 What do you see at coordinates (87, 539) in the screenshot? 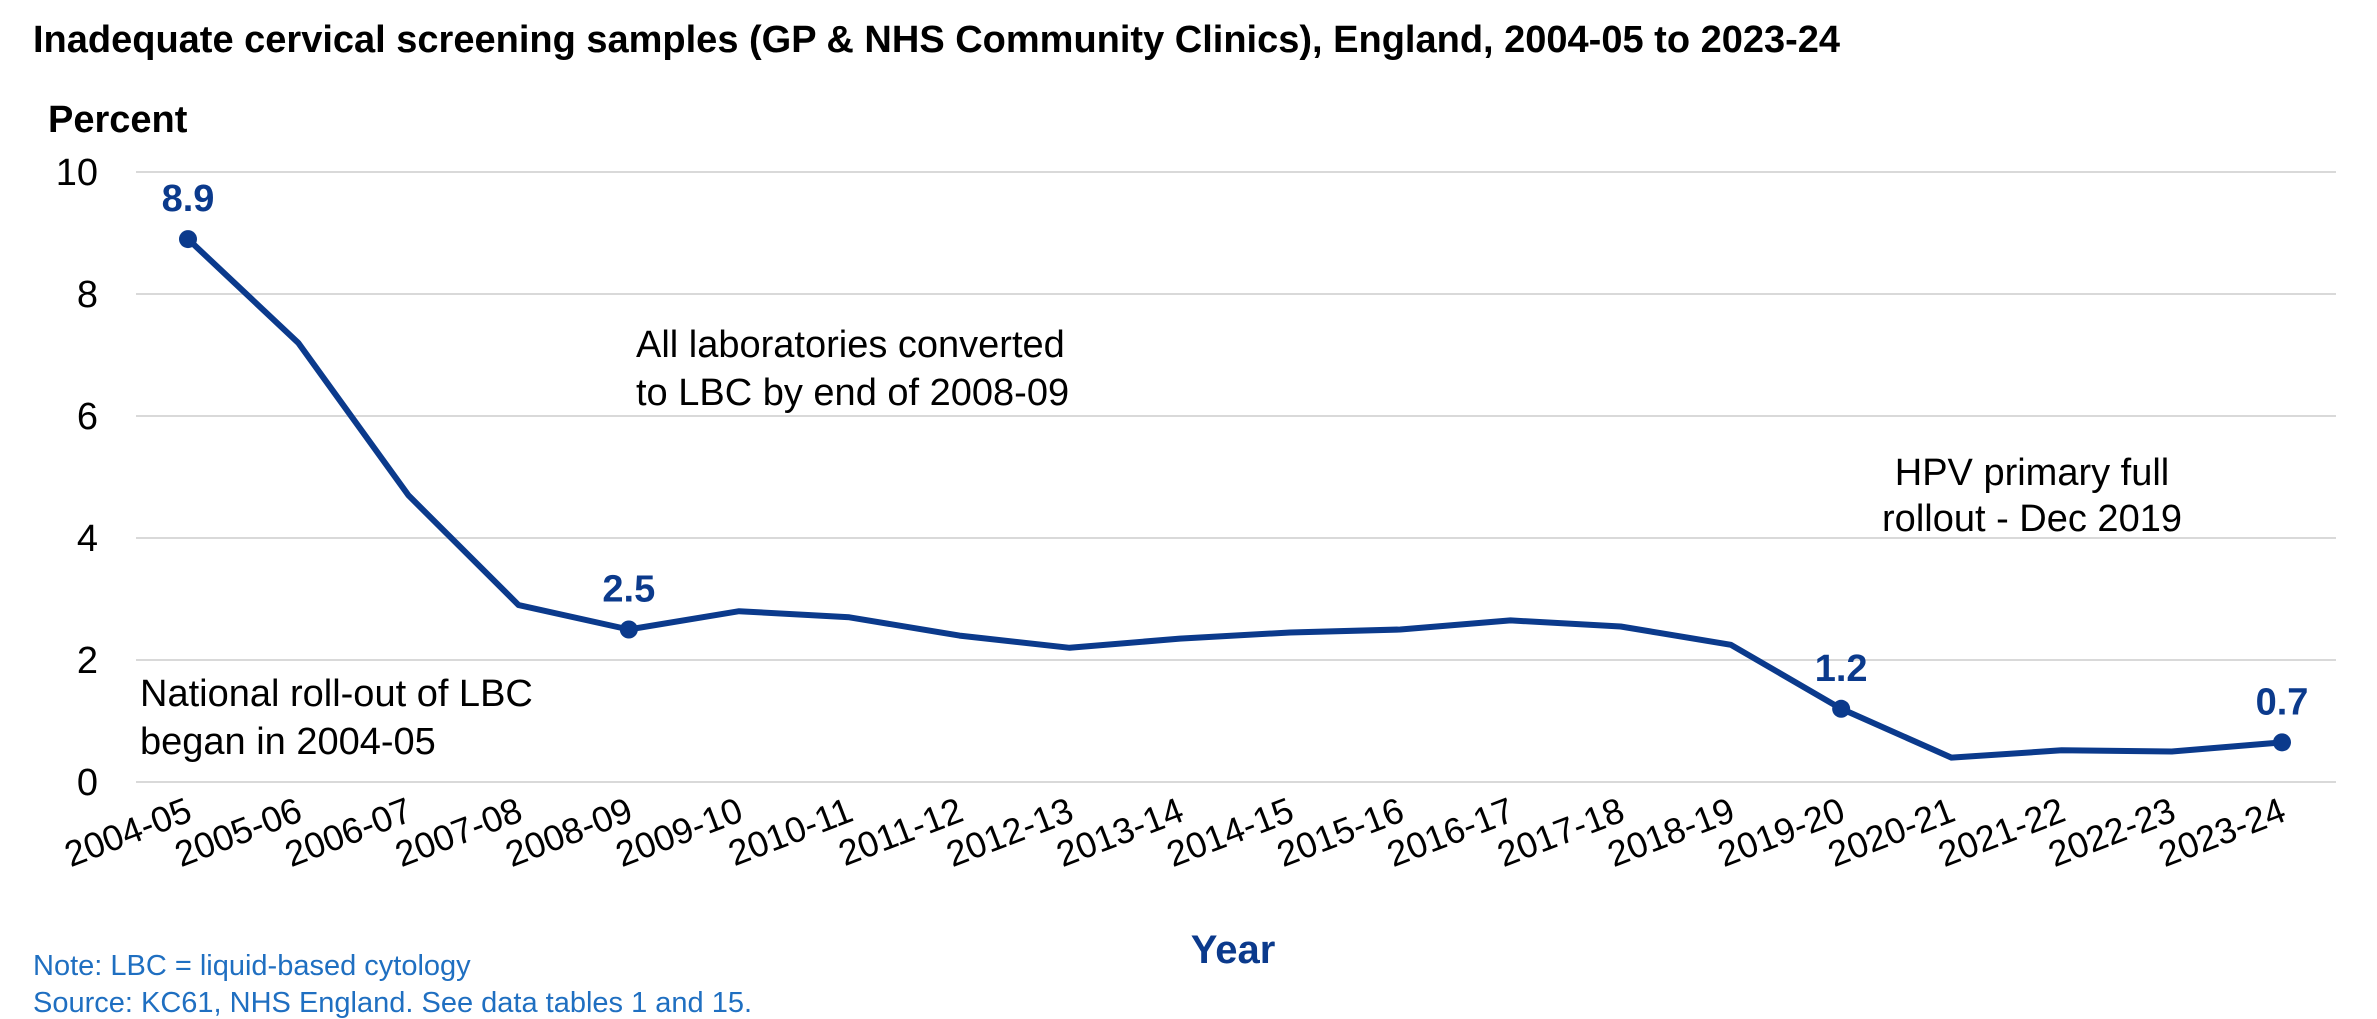
I see `y-tick-label: 4` at bounding box center [87, 539].